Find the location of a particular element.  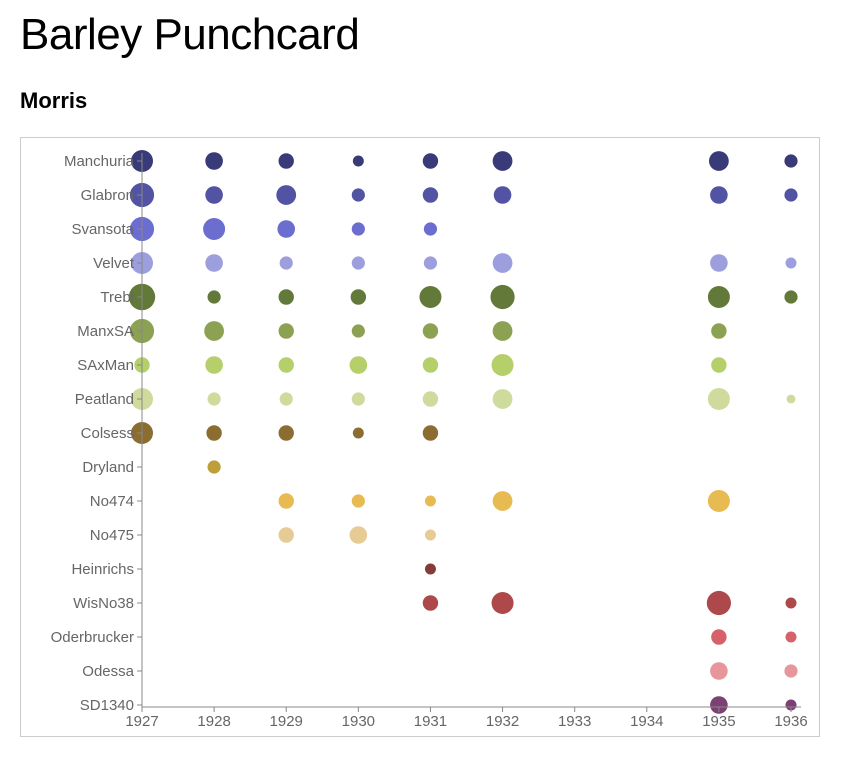

data-point-wisno38-1931 is located at coordinates (430, 603).